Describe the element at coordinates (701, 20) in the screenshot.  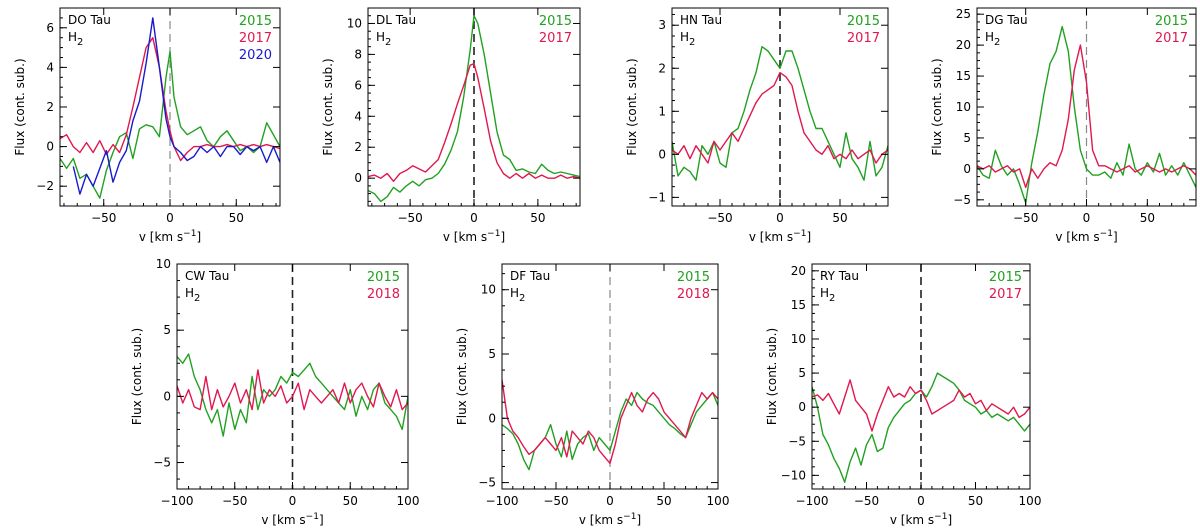
I see `panel-title: HN Tau` at that location.